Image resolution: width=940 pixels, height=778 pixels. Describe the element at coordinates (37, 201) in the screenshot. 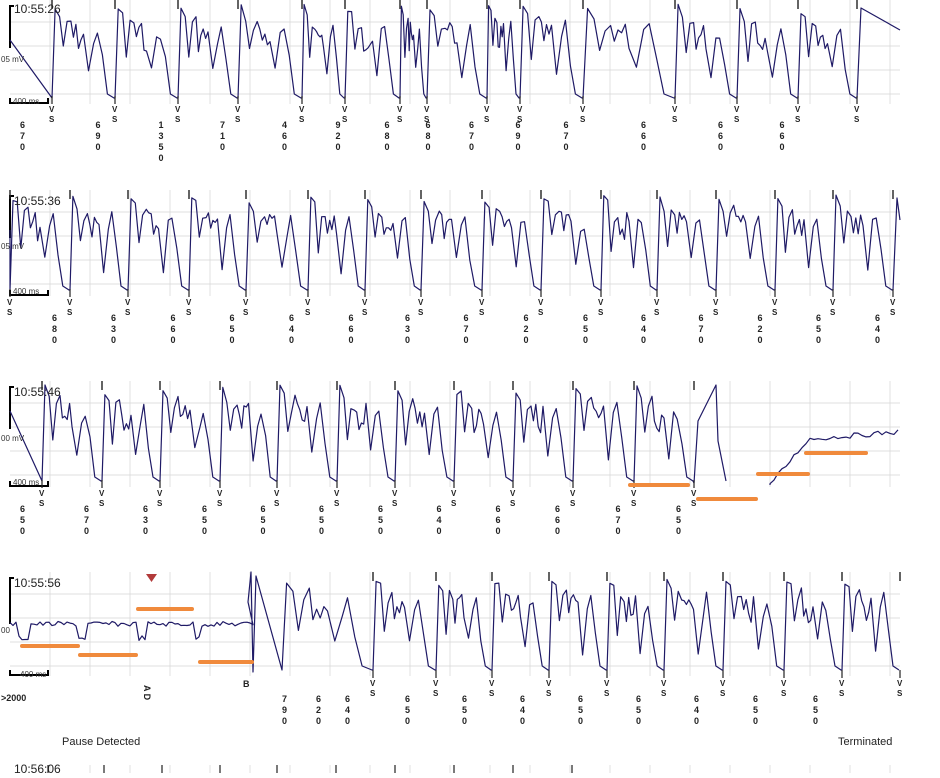

I see `strip-2-time: 10:55:36` at that location.